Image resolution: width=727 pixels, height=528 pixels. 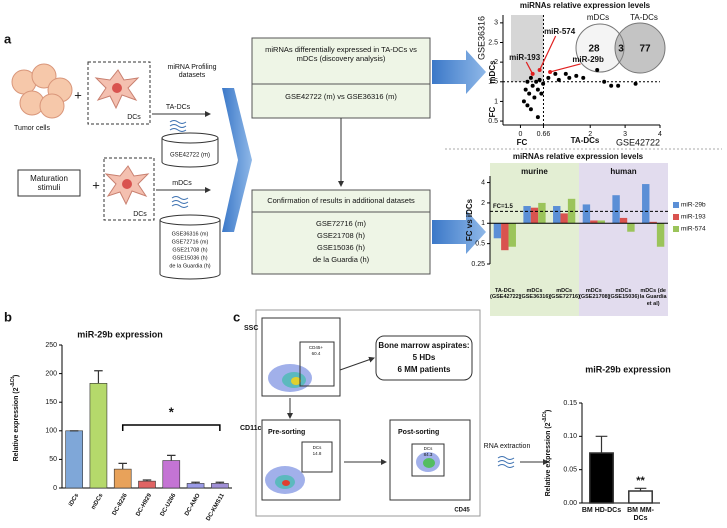 What do you see at coordinates (493, 82) in the screenshot?
I see `y-tick-label: 1.5` at bounding box center [493, 82].